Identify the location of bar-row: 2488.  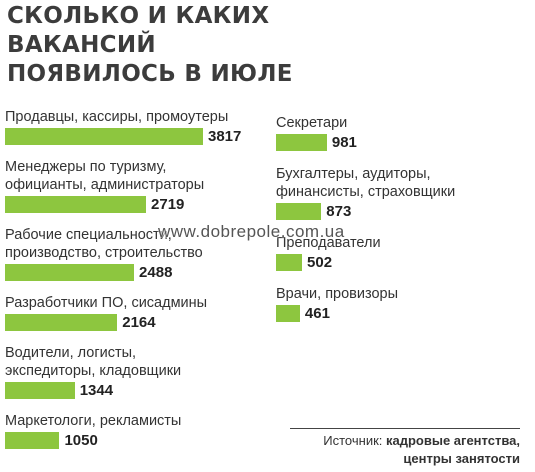
(123, 272).